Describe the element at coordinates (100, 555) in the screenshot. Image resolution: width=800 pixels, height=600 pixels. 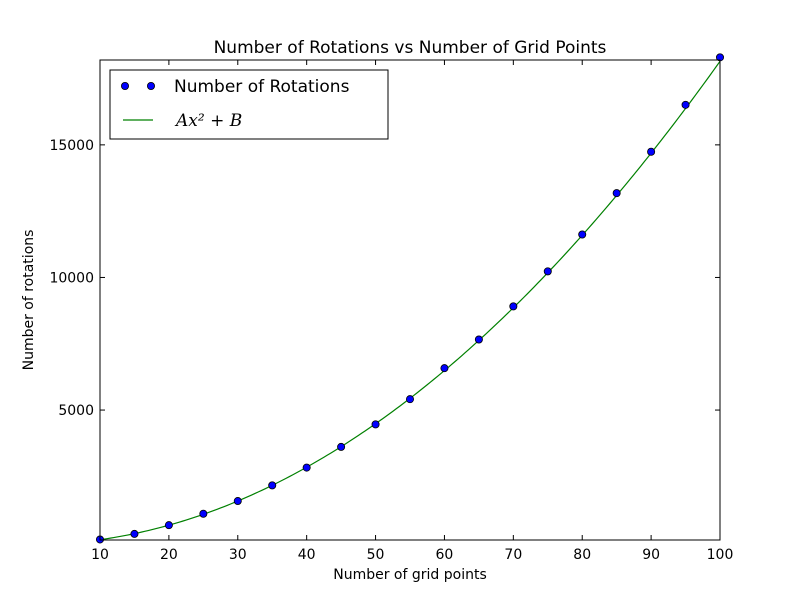
I see `x-tick-label: 10` at that location.